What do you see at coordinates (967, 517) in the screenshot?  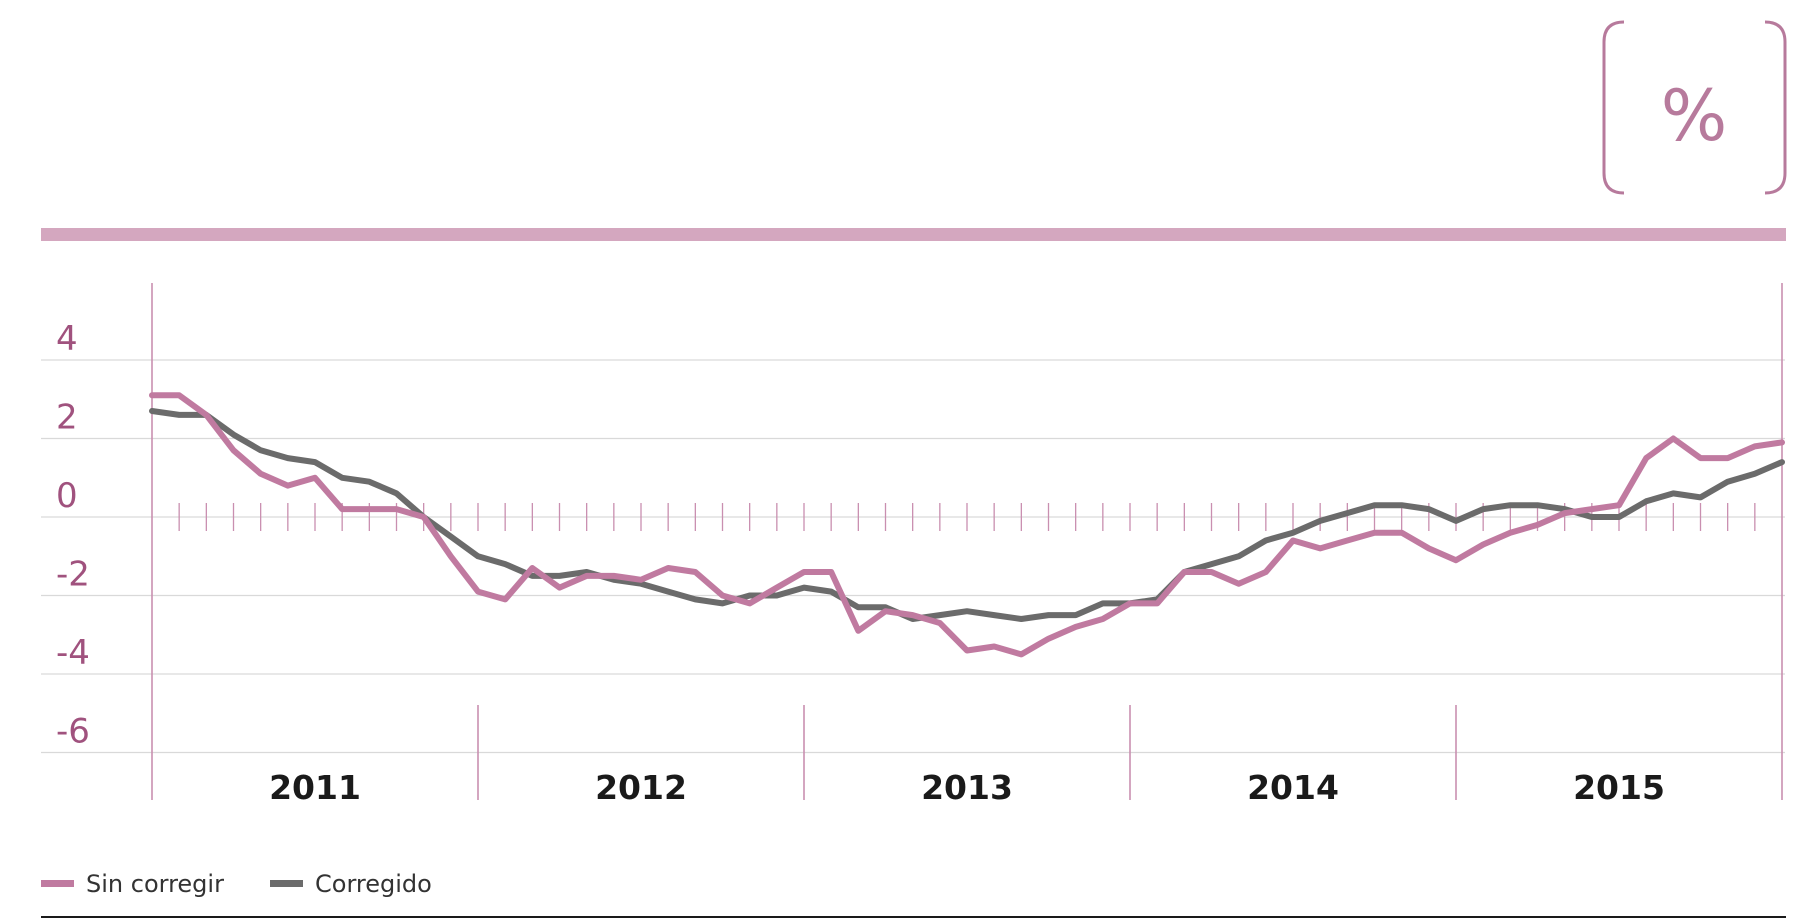 I see `month-tick-marks` at bounding box center [967, 517].